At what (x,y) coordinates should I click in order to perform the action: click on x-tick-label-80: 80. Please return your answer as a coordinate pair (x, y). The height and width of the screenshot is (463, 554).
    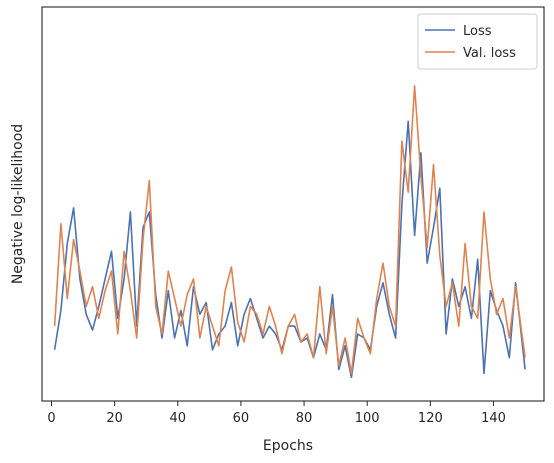
    Looking at the image, I should click on (304, 418).